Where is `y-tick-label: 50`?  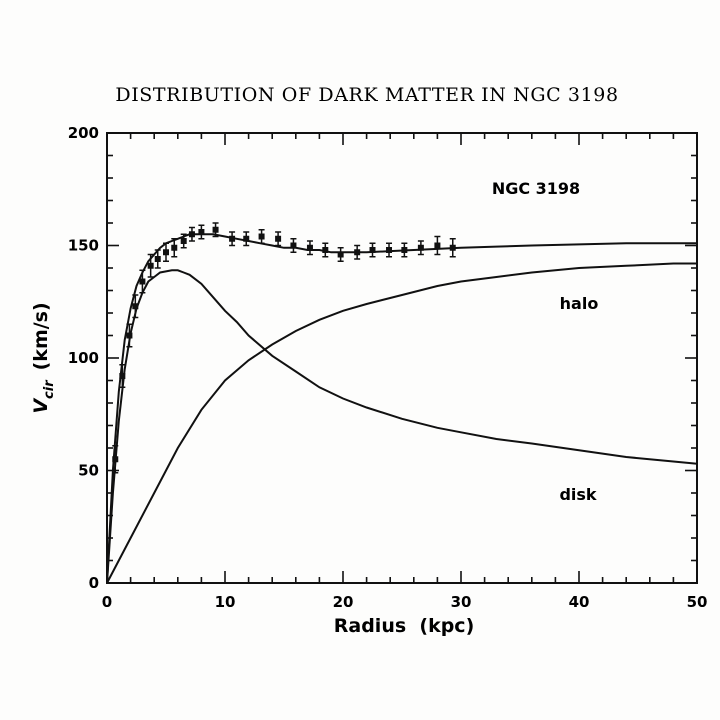 y-tick-label: 50 is located at coordinates (88, 471).